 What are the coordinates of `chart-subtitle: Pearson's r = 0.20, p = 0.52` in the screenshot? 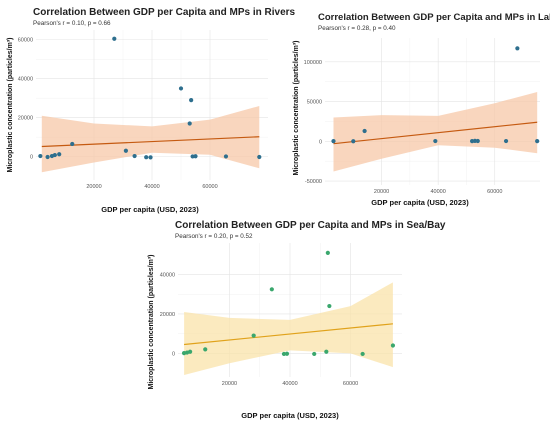 It's located at (214, 236).